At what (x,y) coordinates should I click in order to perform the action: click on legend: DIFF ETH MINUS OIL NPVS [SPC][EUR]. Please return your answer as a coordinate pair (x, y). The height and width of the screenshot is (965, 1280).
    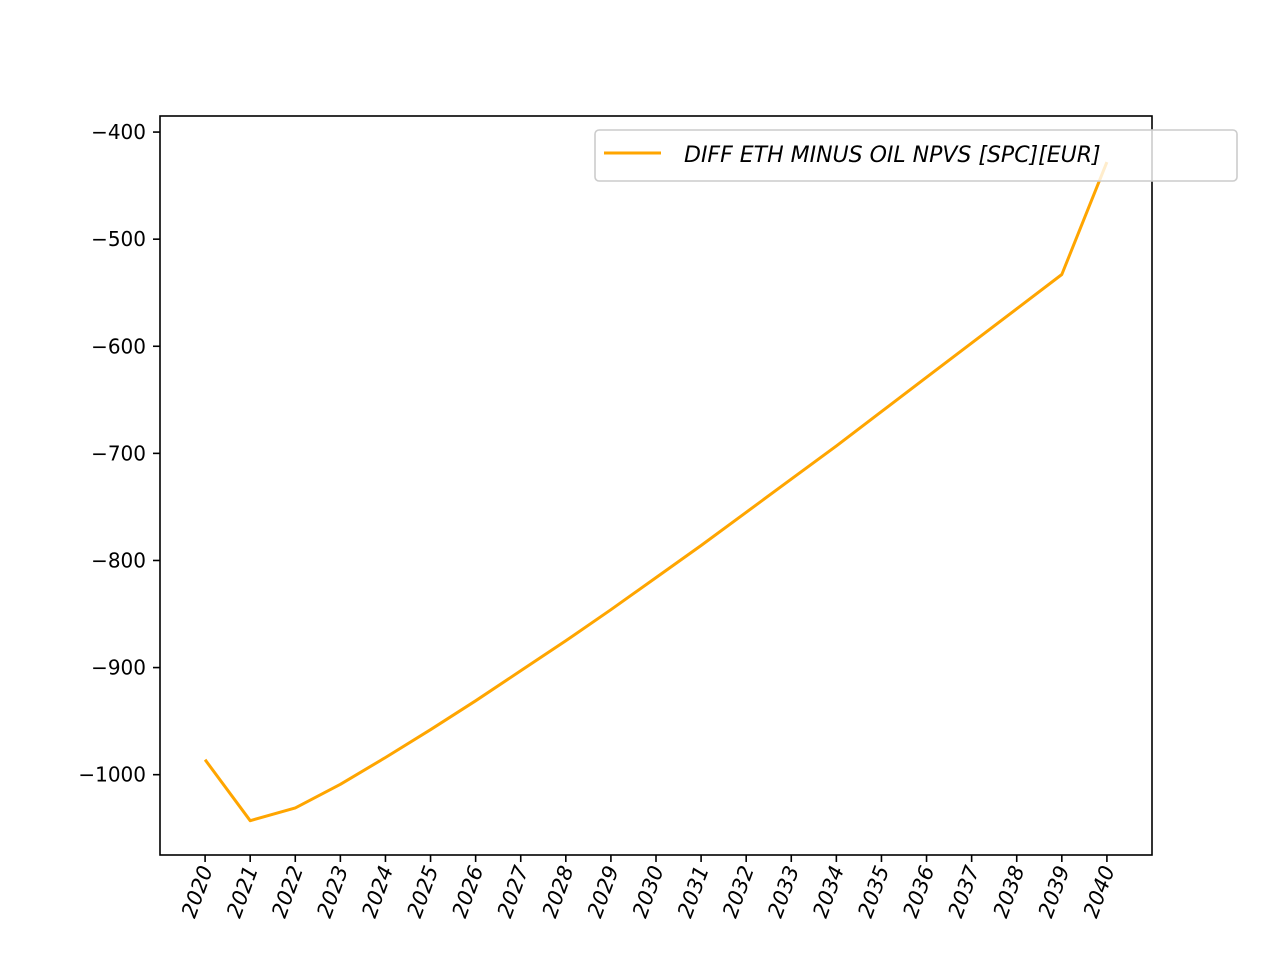
    Looking at the image, I should click on (916, 155).